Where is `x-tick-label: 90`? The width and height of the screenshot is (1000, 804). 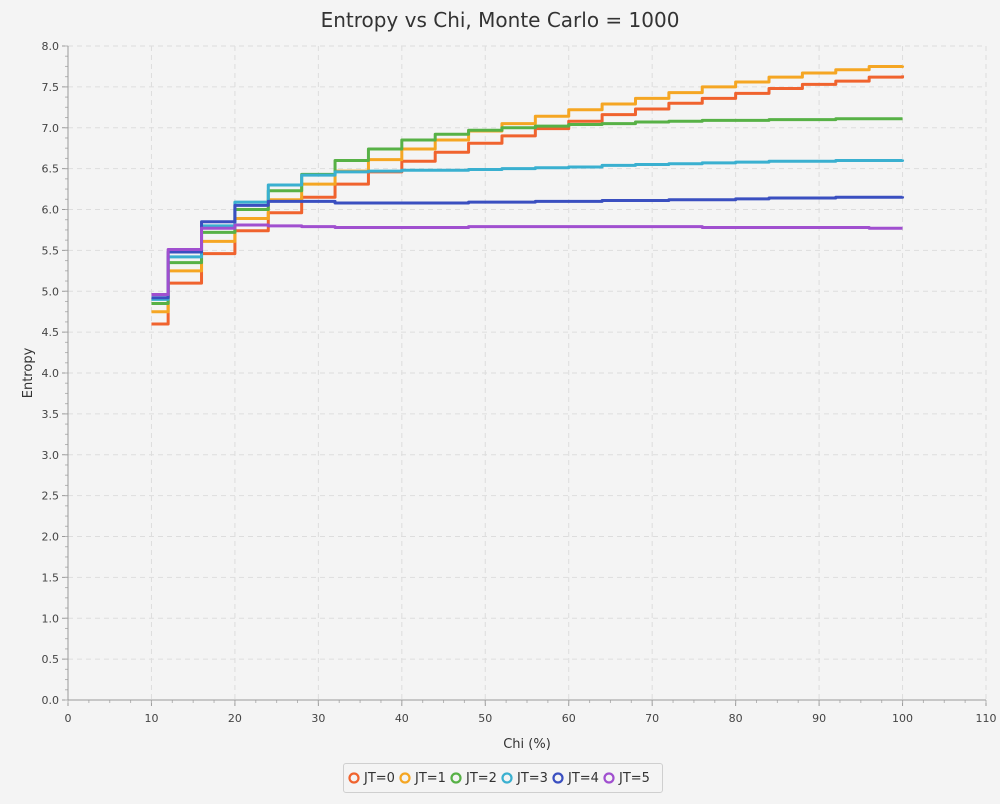
x-tick-label: 90 is located at coordinates (819, 718).